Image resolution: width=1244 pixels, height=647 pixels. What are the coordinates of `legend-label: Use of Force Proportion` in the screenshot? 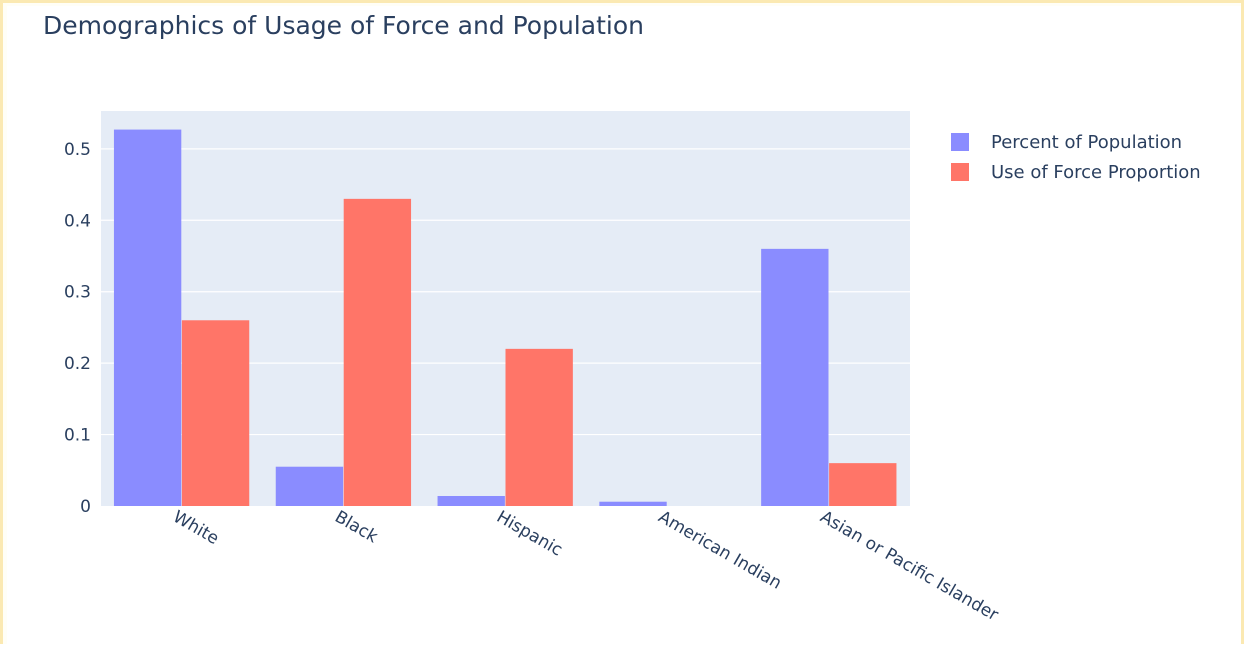 It's located at (1096, 172).